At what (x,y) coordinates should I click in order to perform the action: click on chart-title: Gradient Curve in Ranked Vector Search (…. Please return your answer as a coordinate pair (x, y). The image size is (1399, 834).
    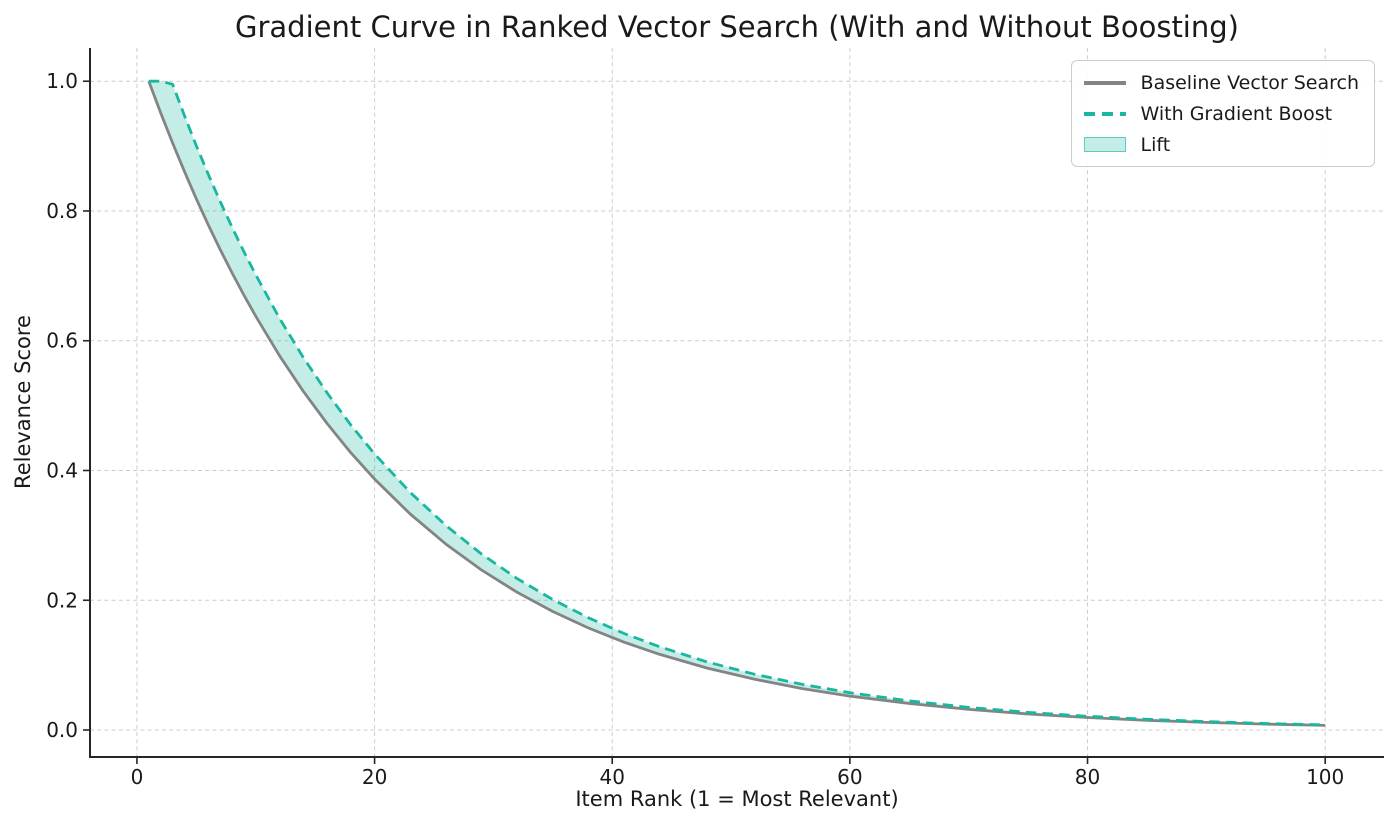
    Looking at the image, I should click on (737, 27).